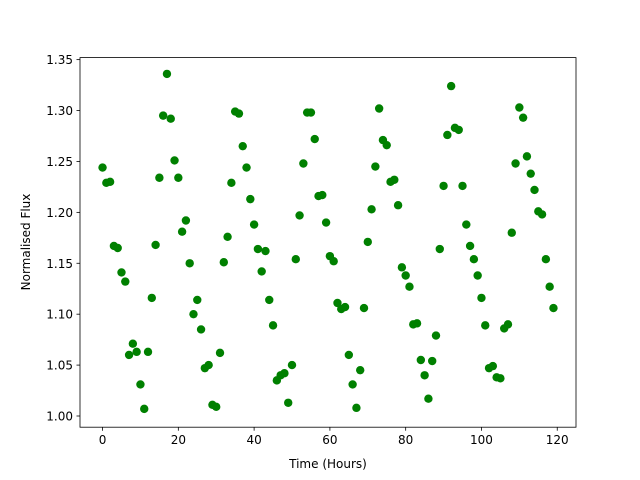 The width and height of the screenshot is (640, 480). What do you see at coordinates (59, 111) in the screenshot?
I see `y-tick-label: 1.30` at bounding box center [59, 111].